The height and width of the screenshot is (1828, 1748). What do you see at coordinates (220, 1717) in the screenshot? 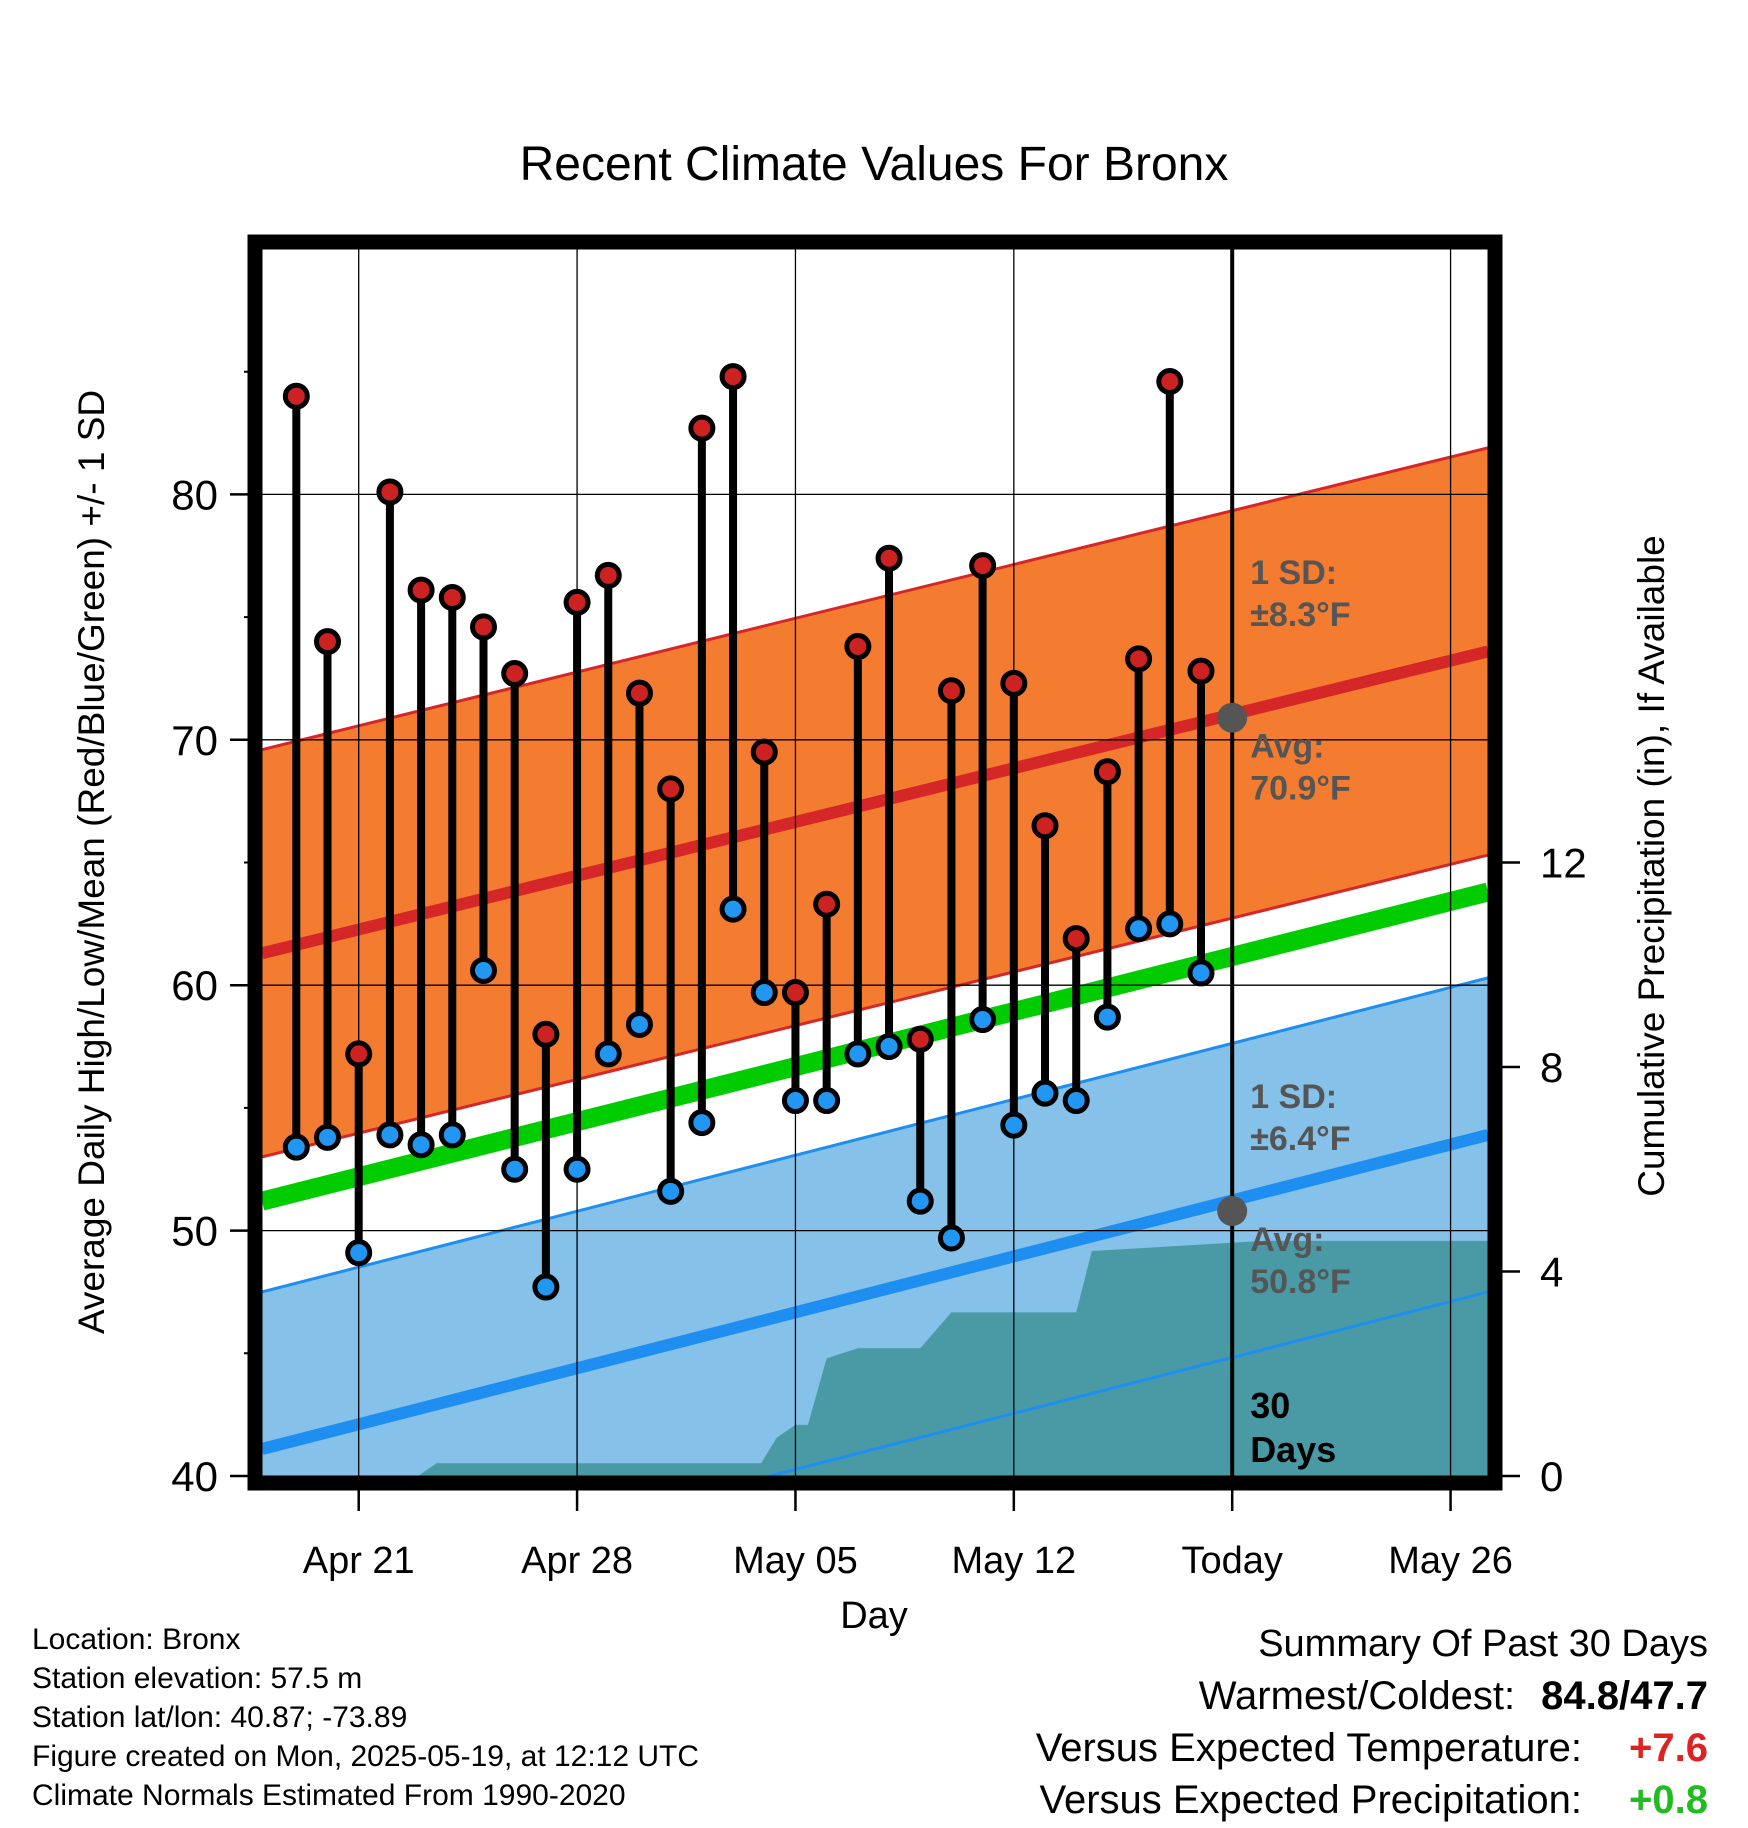
I see `latlon-text: Station lat/lon: 40.87; -73.89` at bounding box center [220, 1717].